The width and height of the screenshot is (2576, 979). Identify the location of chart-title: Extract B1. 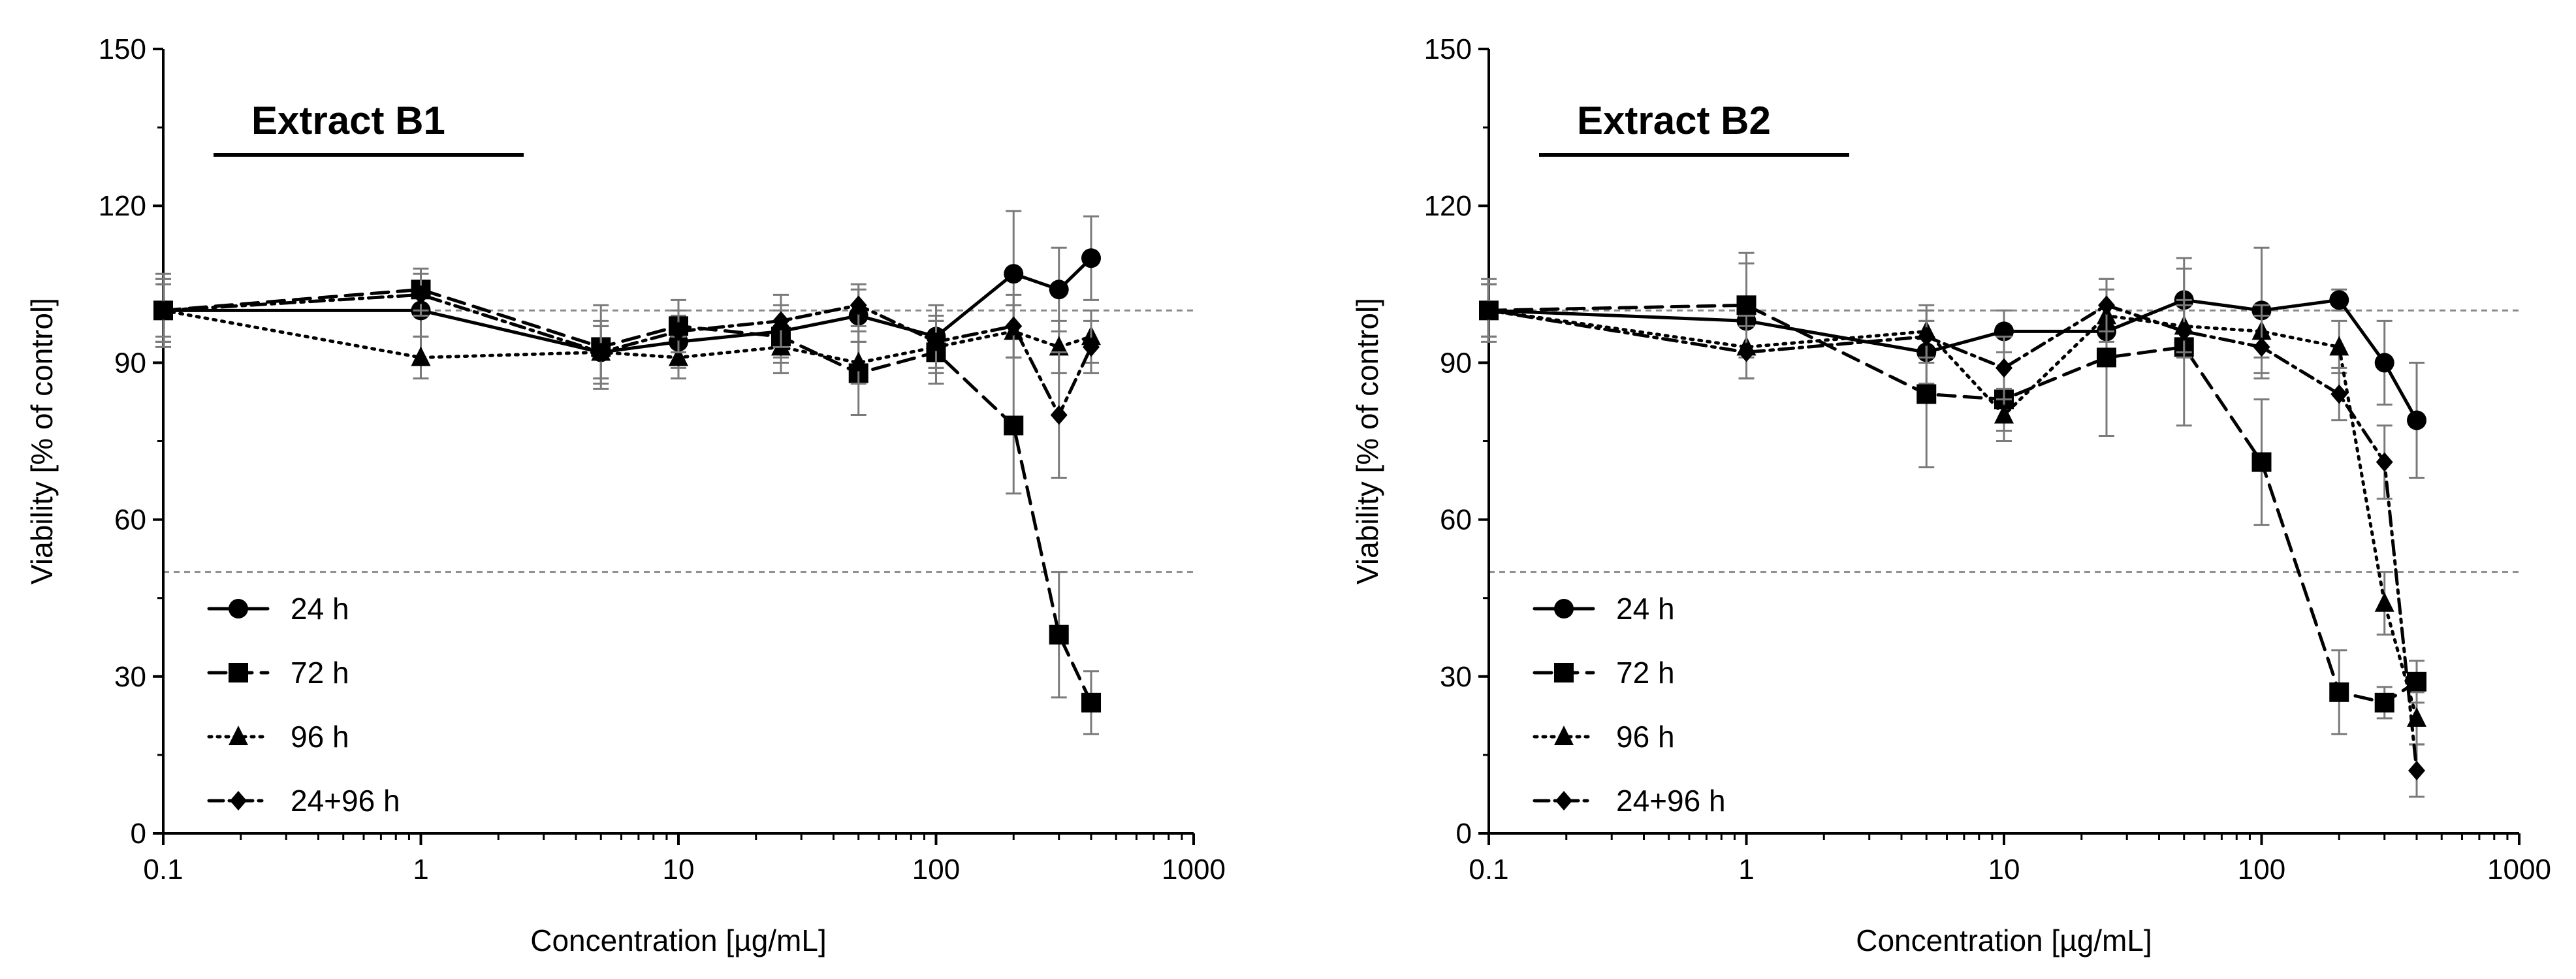
(348, 120).